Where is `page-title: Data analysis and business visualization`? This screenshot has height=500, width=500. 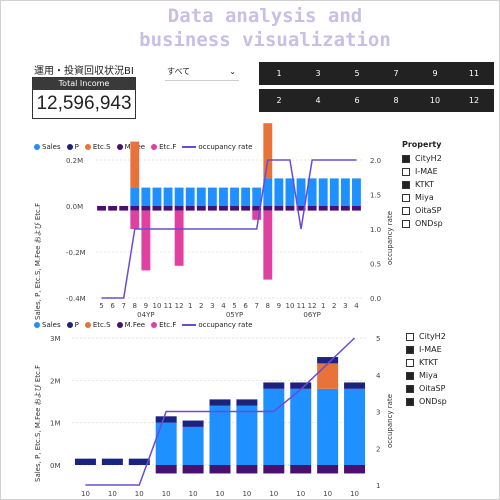
page-title: Data analysis and business visualization is located at coordinates (265, 28).